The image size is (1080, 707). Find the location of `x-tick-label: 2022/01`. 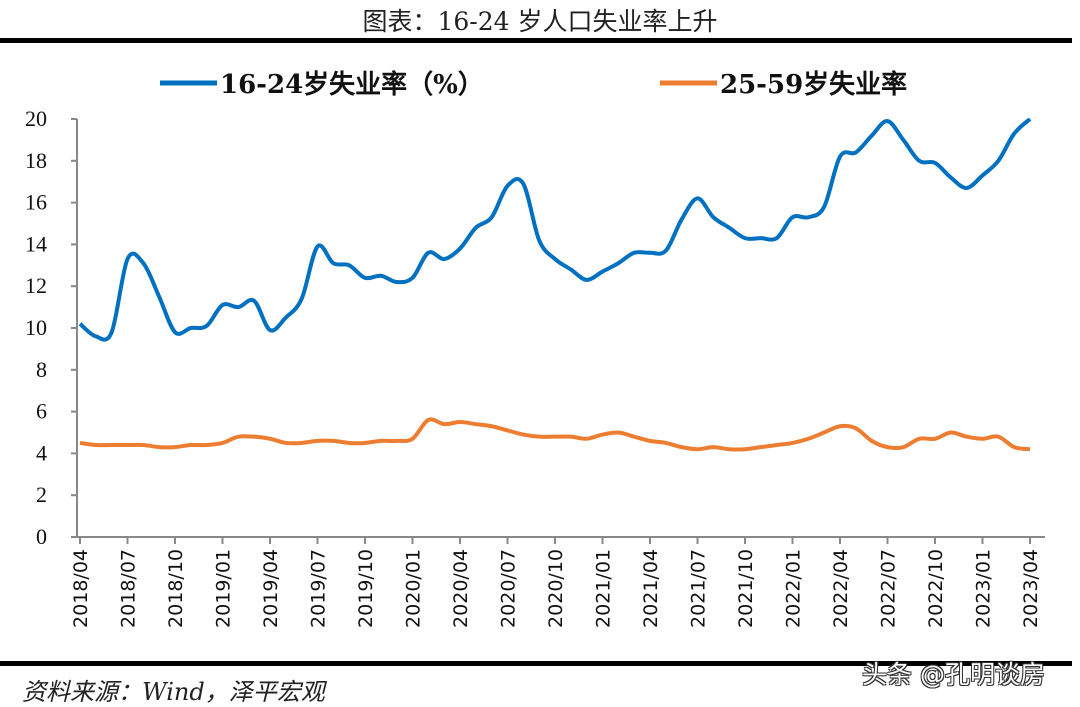

x-tick-label: 2022/01 is located at coordinates (794, 588).